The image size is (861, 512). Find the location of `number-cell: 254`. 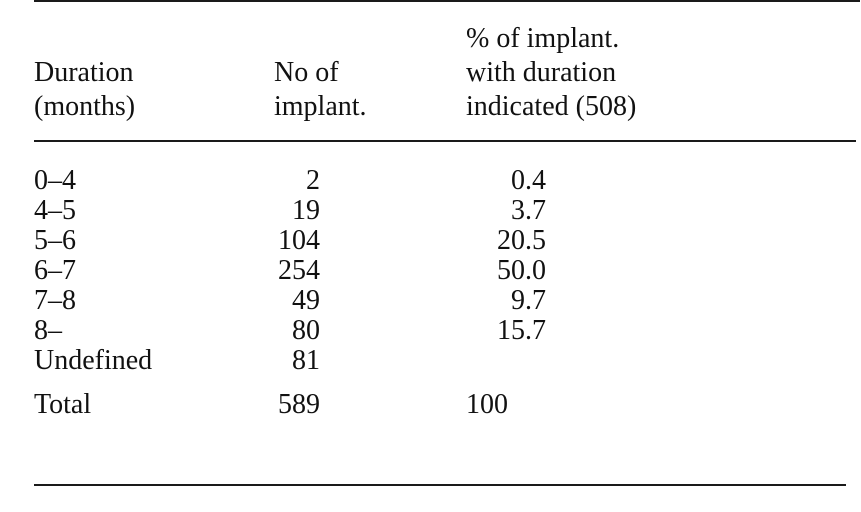

number-cell: 254 is located at coordinates (299, 270).